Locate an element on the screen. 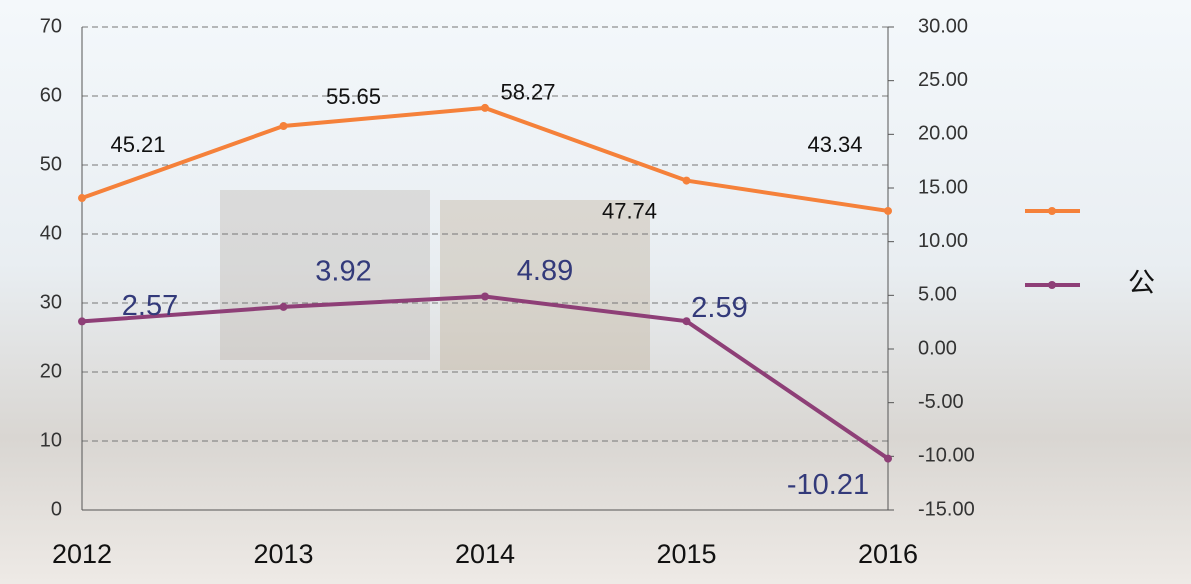  data-label: -10.21 is located at coordinates (828, 485).